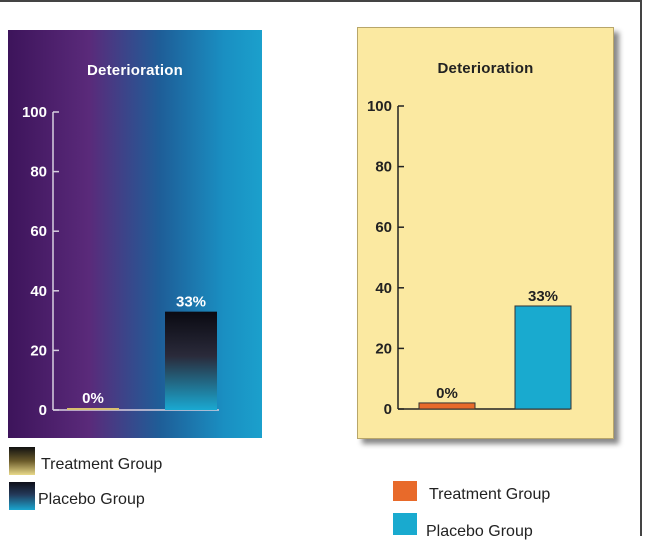 The image size is (650, 543). I want to click on left-legend-treatment-label: Treatment Group, so click(102, 464).